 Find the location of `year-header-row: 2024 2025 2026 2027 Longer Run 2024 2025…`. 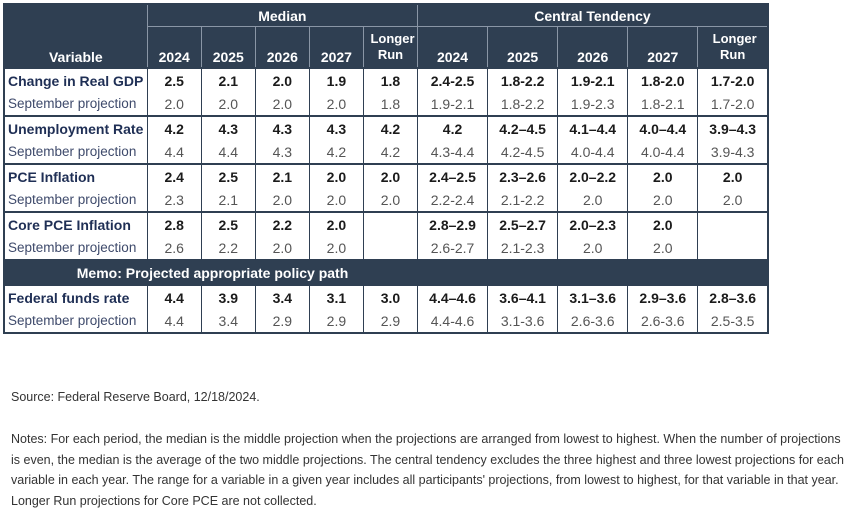

year-header-row: 2024 2025 2026 2027 Longer Run 2024 2025… is located at coordinates (386, 47).